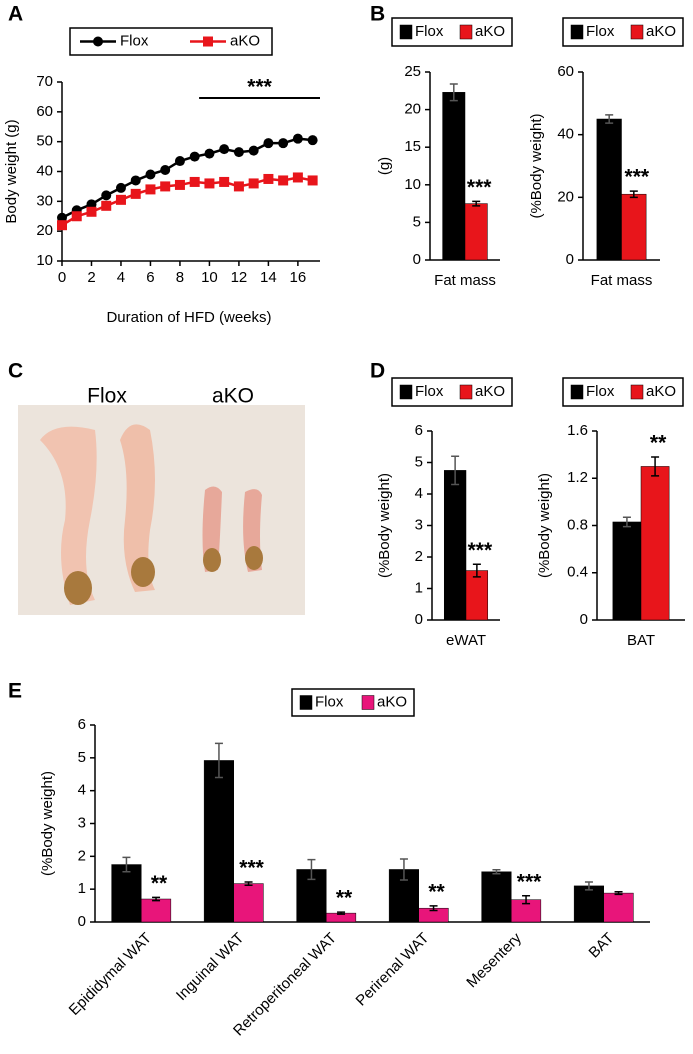  What do you see at coordinates (15, 14) in the screenshot?
I see `panel-letter: A` at bounding box center [15, 14].